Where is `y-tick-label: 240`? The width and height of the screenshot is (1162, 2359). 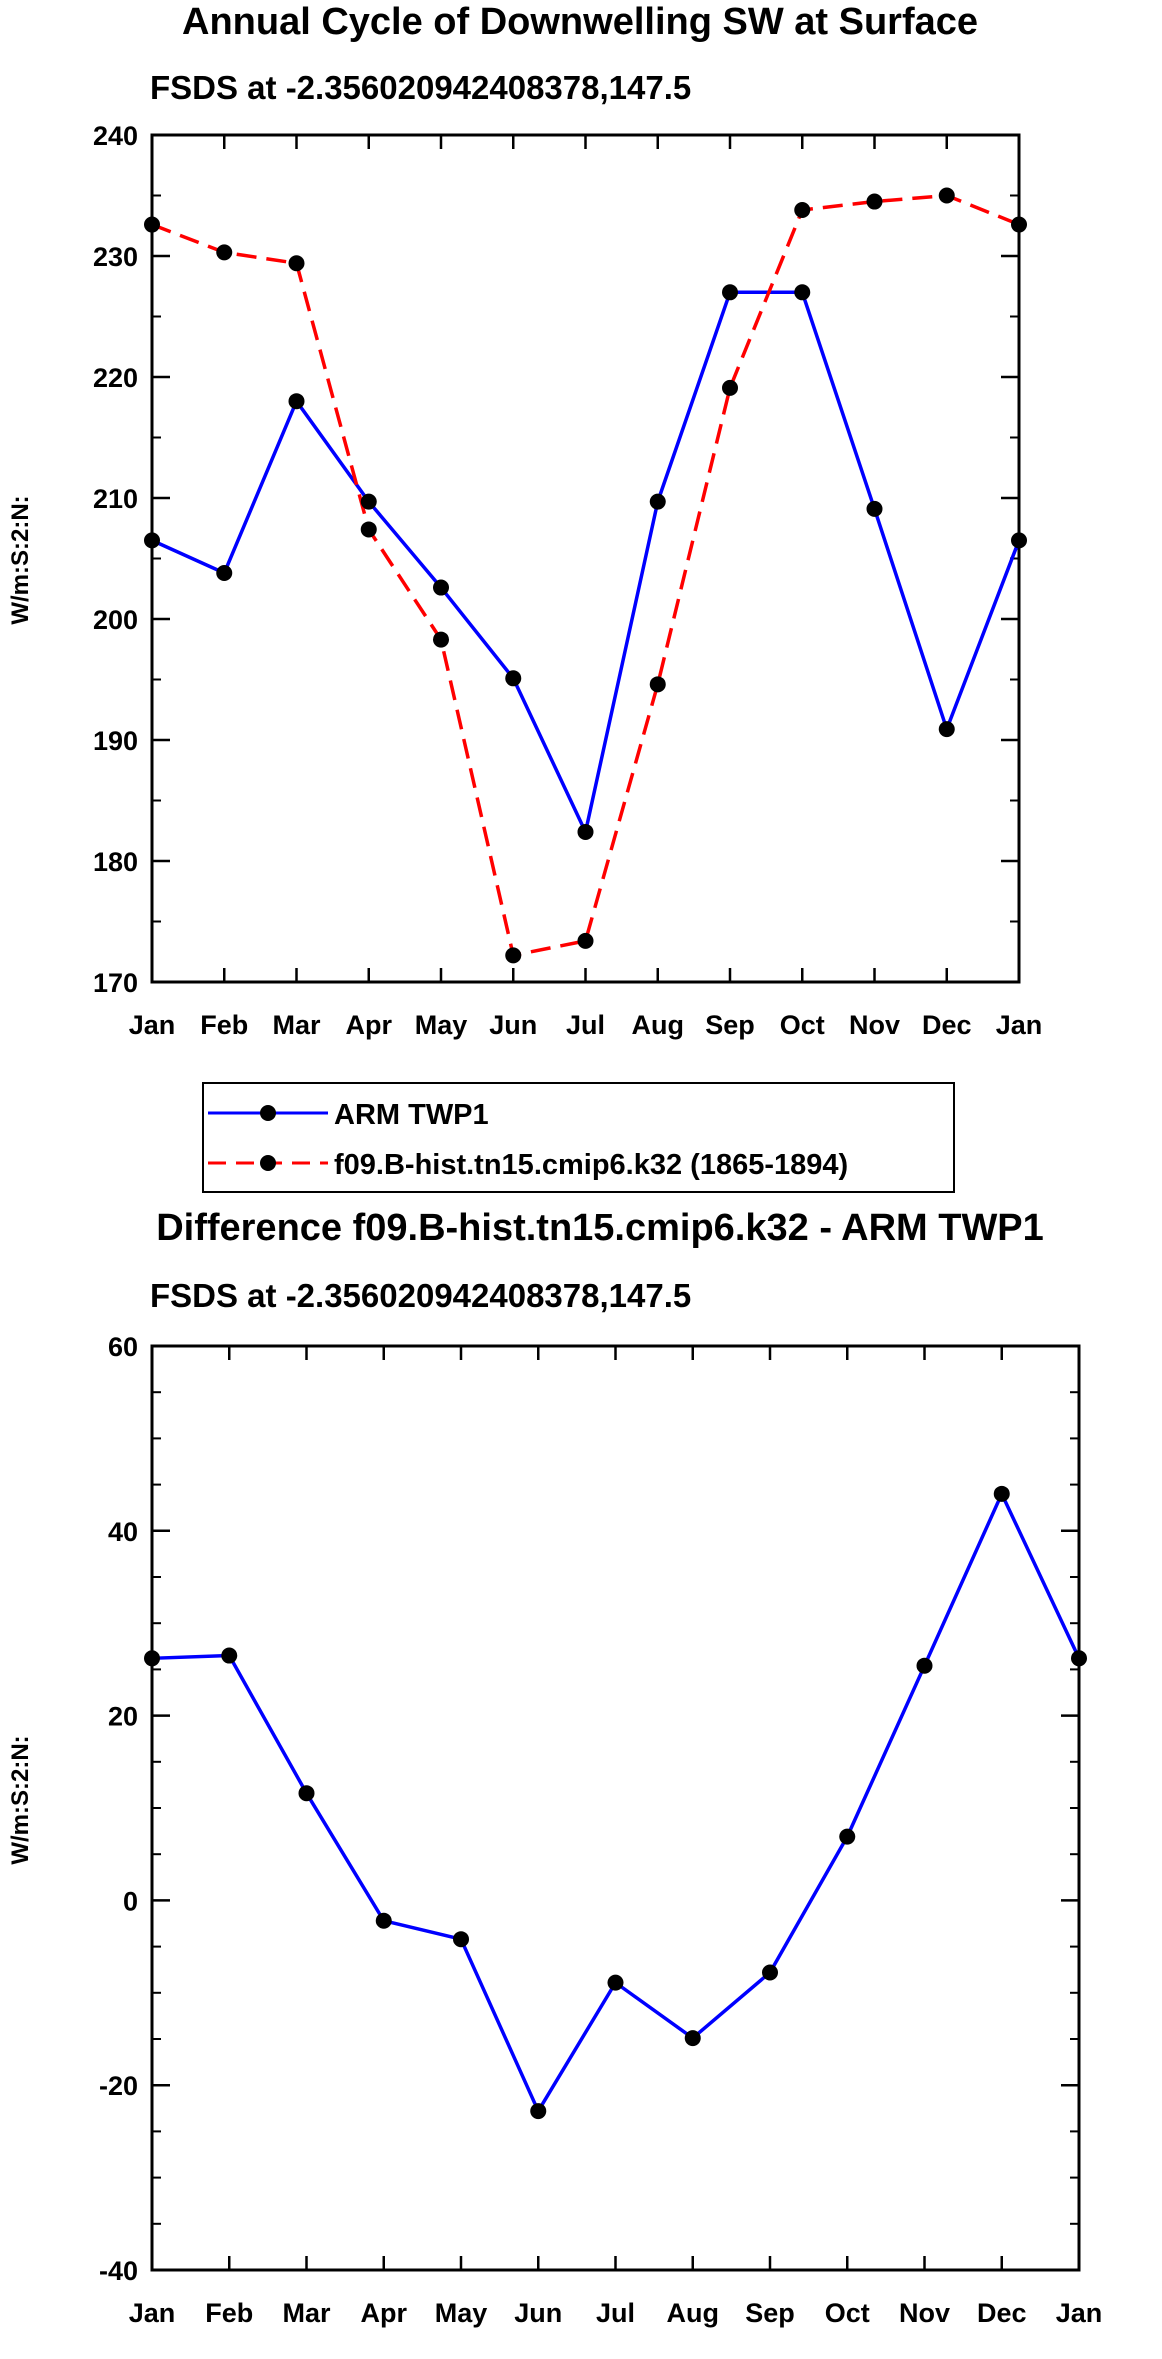
y-tick-label: 240 is located at coordinates (115, 136).